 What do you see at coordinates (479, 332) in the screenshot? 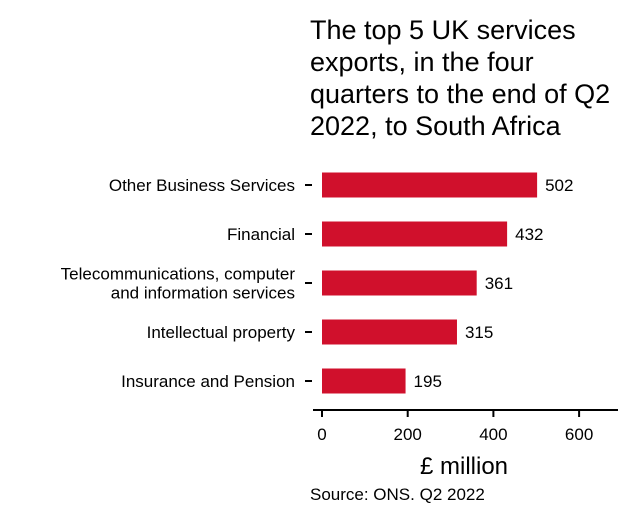
I see `data-label: 315` at bounding box center [479, 332].